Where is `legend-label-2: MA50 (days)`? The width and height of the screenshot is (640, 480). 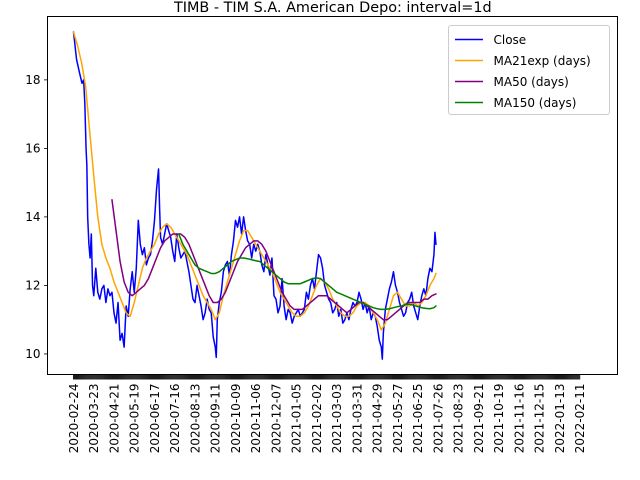
legend-label-2: MA50 (days) is located at coordinates (531, 82).